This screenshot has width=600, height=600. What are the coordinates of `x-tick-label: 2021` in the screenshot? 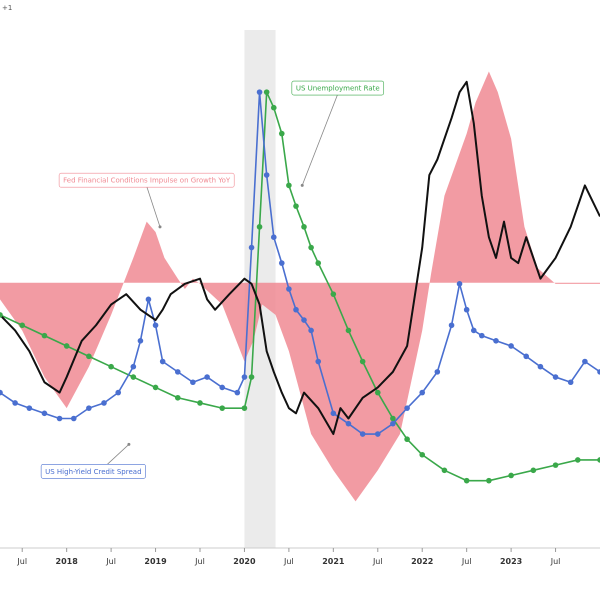 It's located at (333, 561).